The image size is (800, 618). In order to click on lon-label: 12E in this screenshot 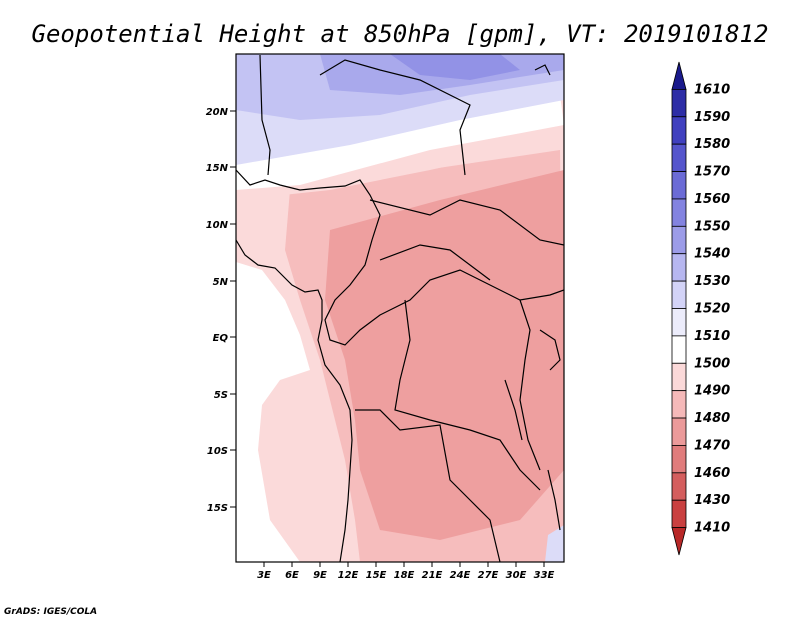, I will do `click(348, 575)`.